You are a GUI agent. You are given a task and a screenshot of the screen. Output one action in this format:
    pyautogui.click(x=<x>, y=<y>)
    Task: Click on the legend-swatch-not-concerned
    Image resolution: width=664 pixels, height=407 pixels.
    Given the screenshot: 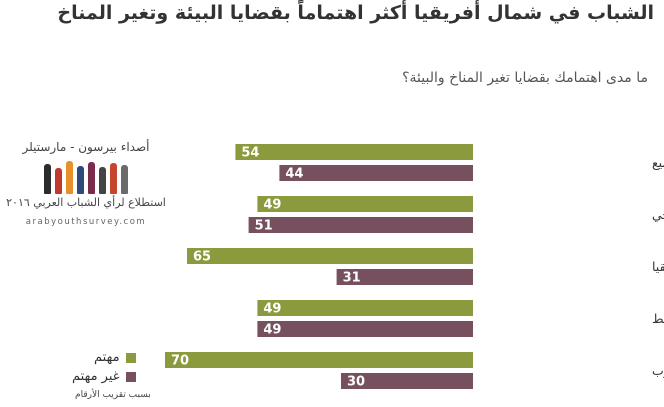 What is the action you would take?
    pyautogui.click(x=130, y=376)
    